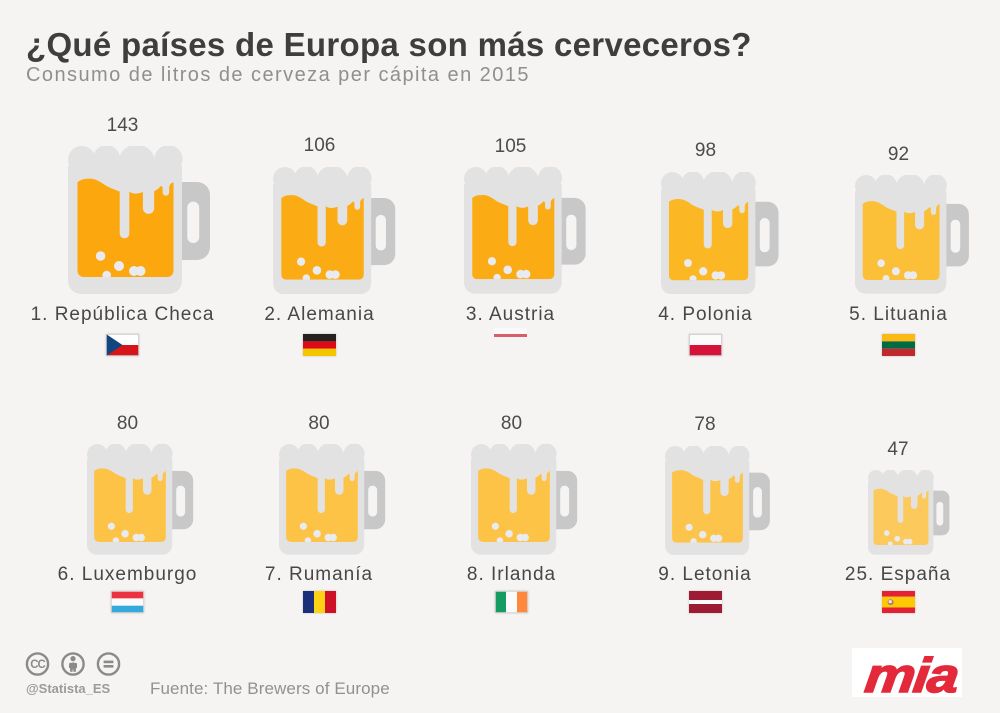 The height and width of the screenshot is (713, 1000). What do you see at coordinates (37, 665) in the screenshot?
I see `svg-text: CC` at bounding box center [37, 665].